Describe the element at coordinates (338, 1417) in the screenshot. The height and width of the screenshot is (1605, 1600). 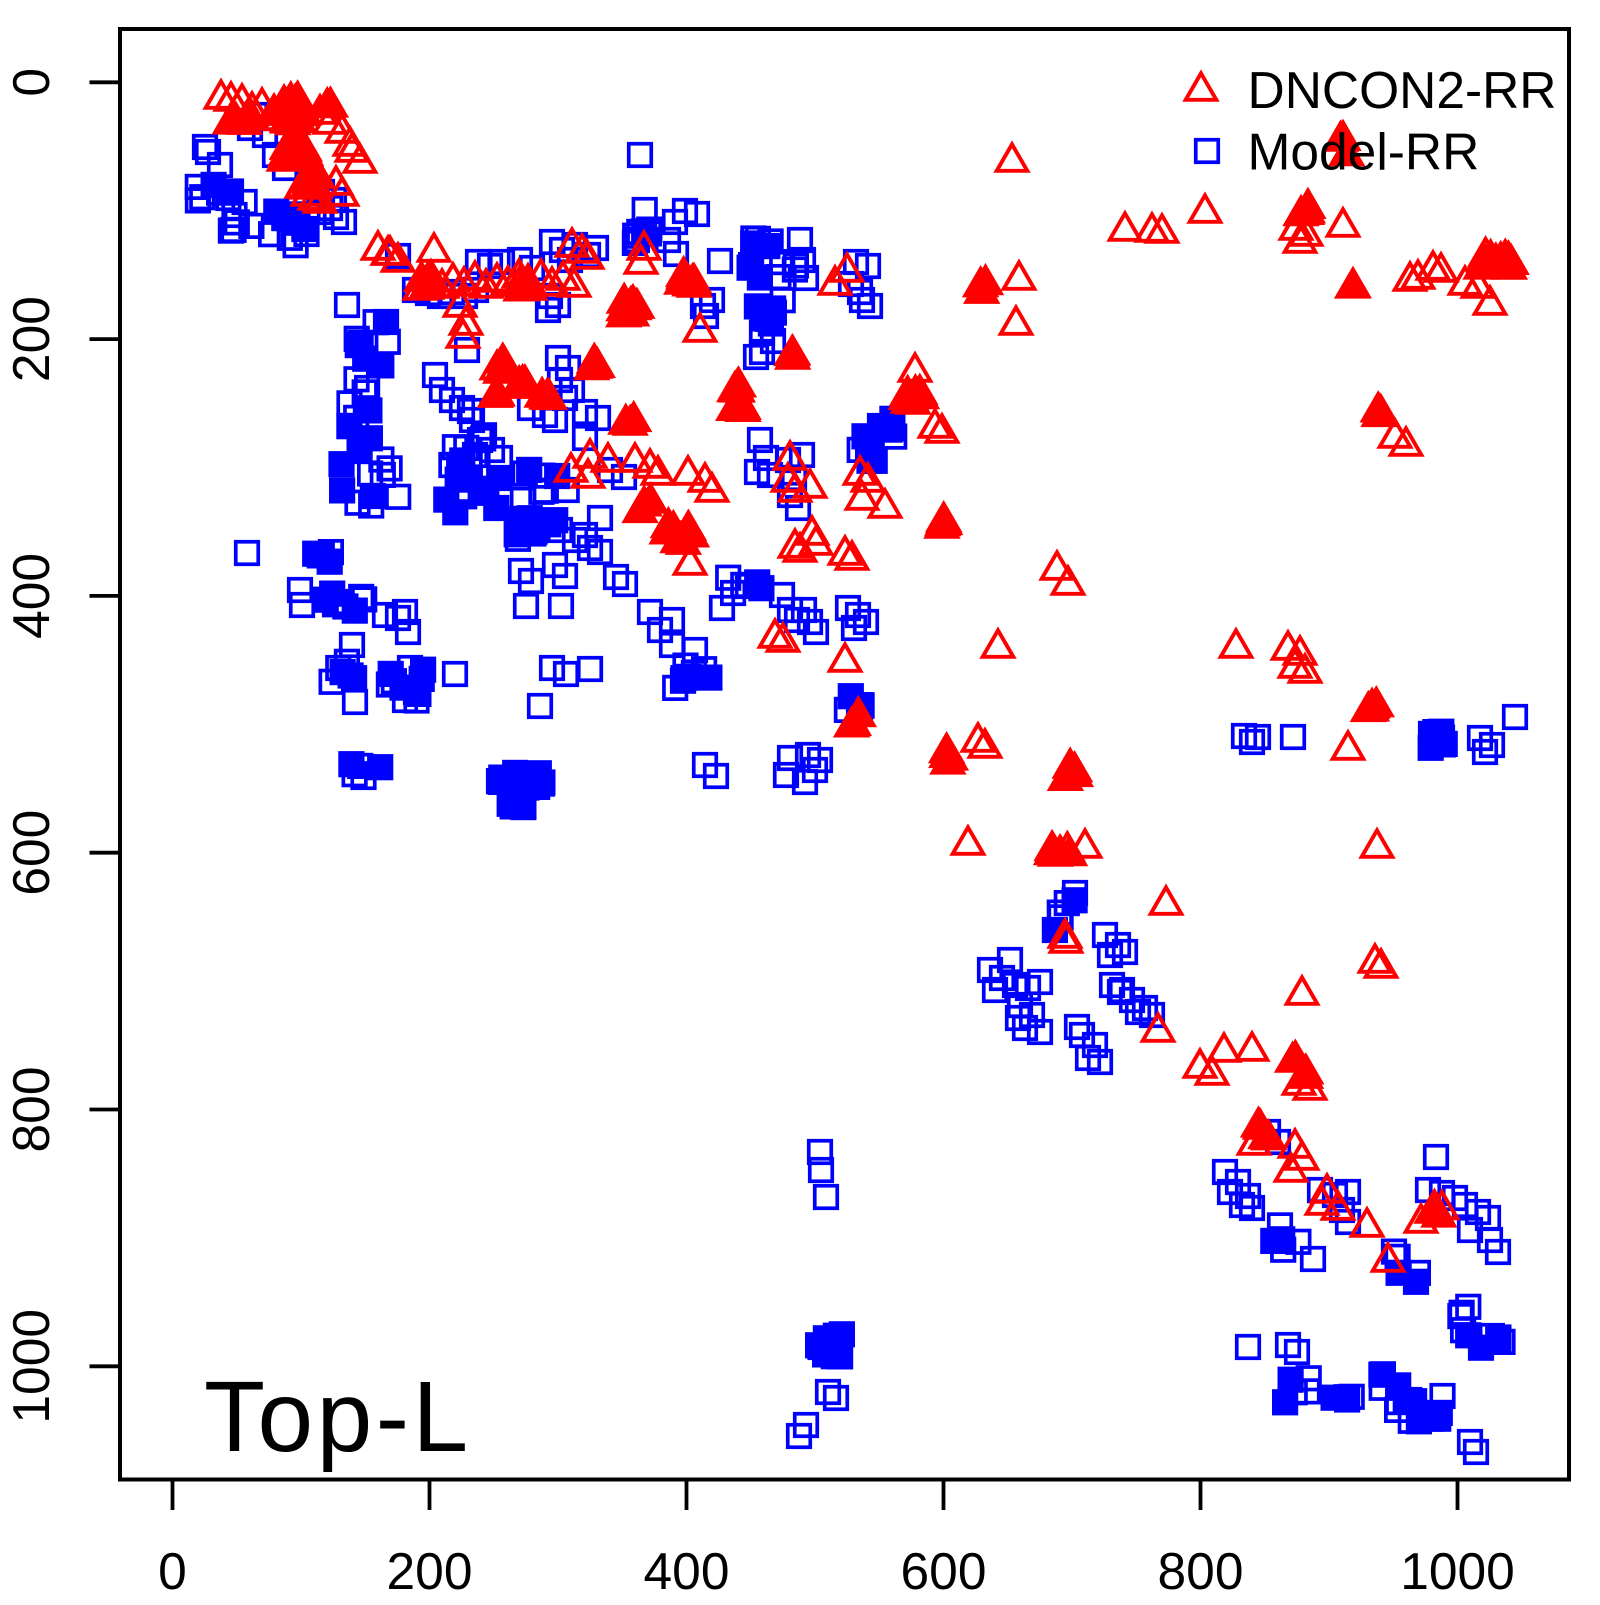
I see `svg-text: Top-L` at that location.